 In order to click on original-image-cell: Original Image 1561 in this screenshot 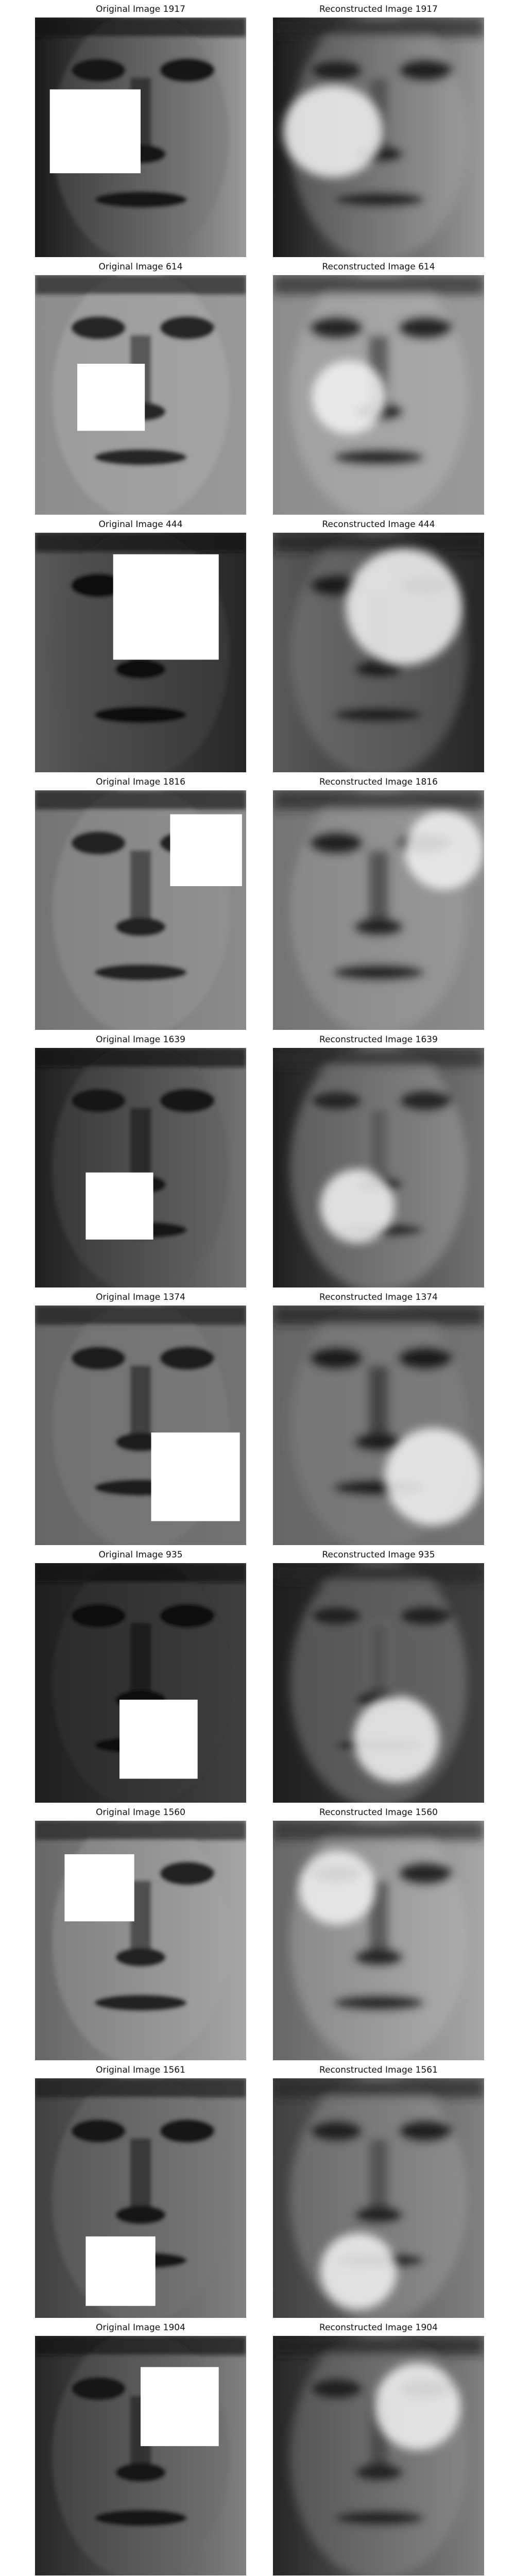, I will do `click(140, 2189)`.